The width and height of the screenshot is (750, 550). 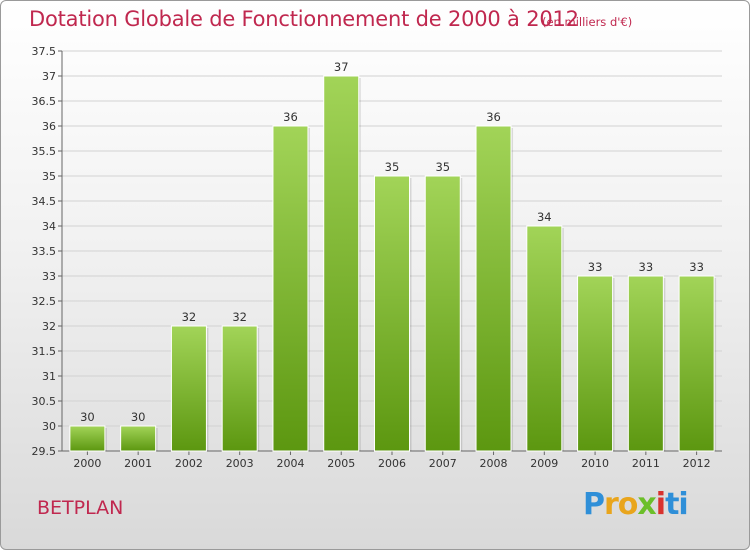 What do you see at coordinates (595, 463) in the screenshot?
I see `x-tick-label: 2010` at bounding box center [595, 463].